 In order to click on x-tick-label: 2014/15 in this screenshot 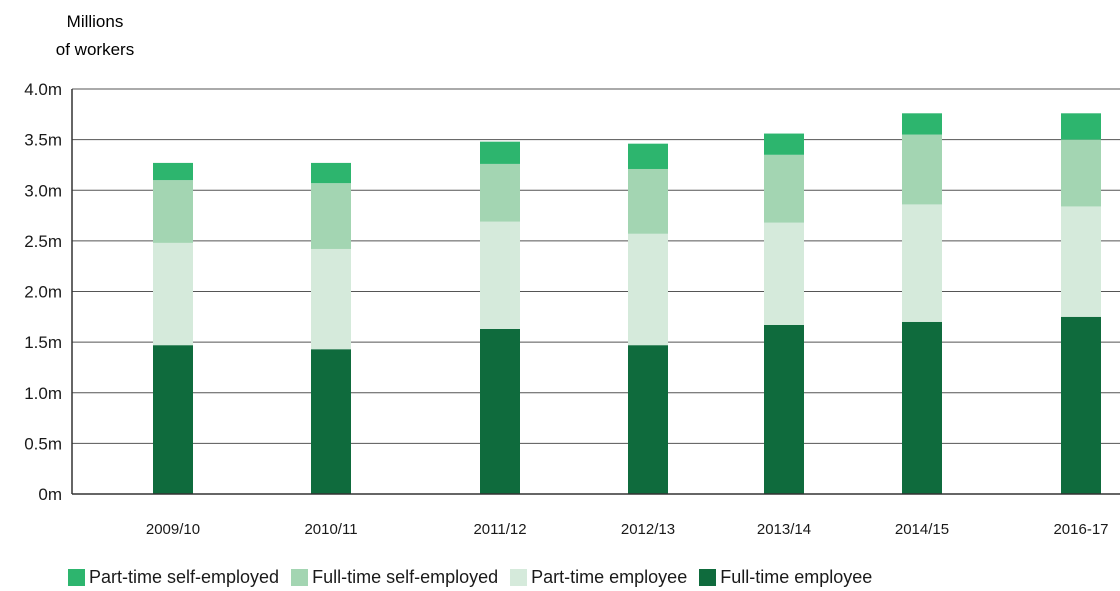, I will do `click(922, 529)`.